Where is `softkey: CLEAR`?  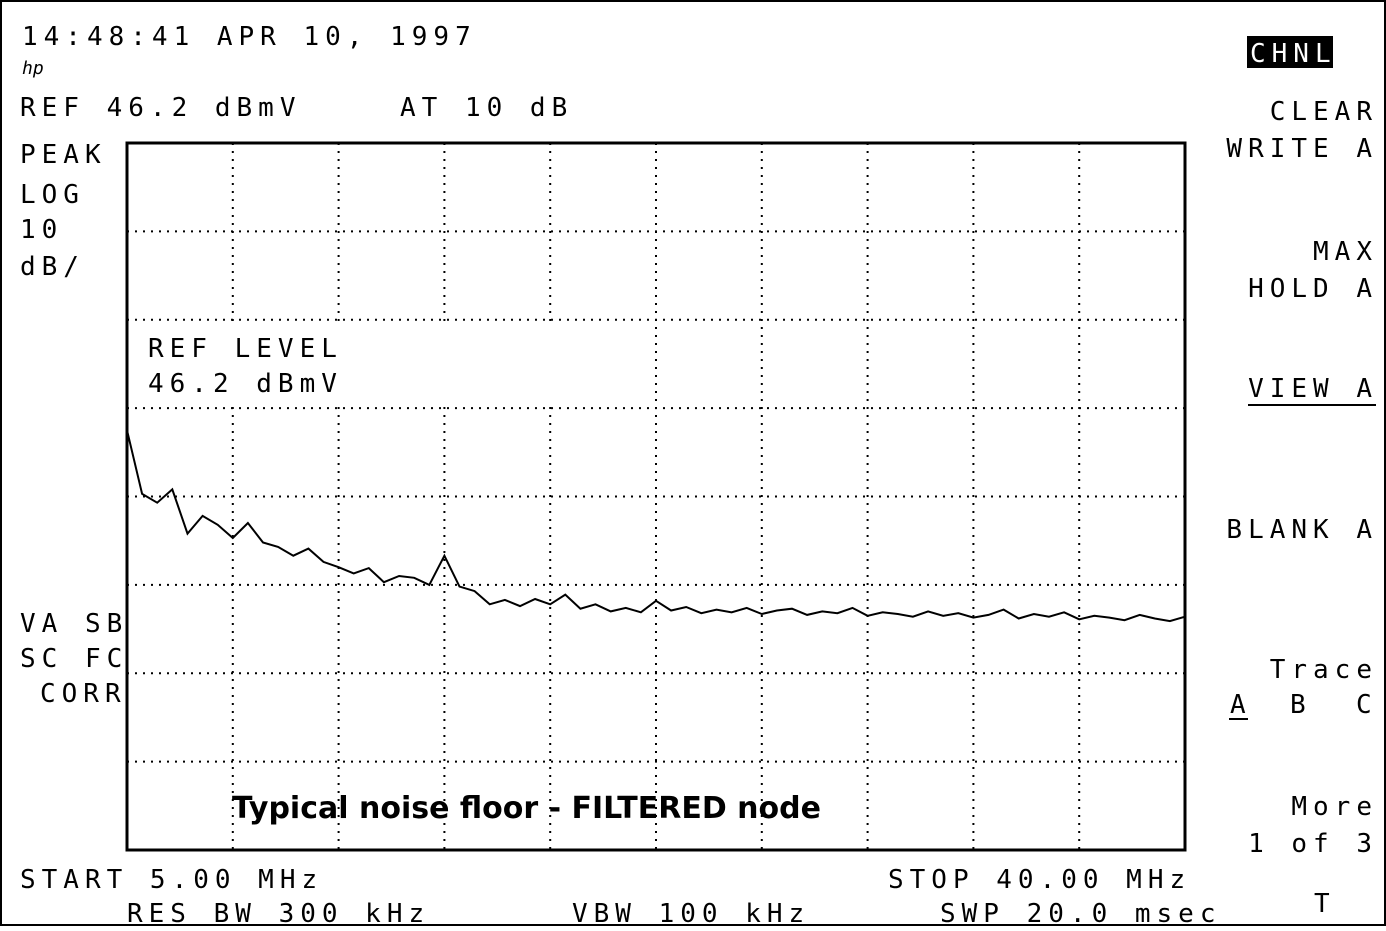 softkey: CLEAR is located at coordinates (1324, 112).